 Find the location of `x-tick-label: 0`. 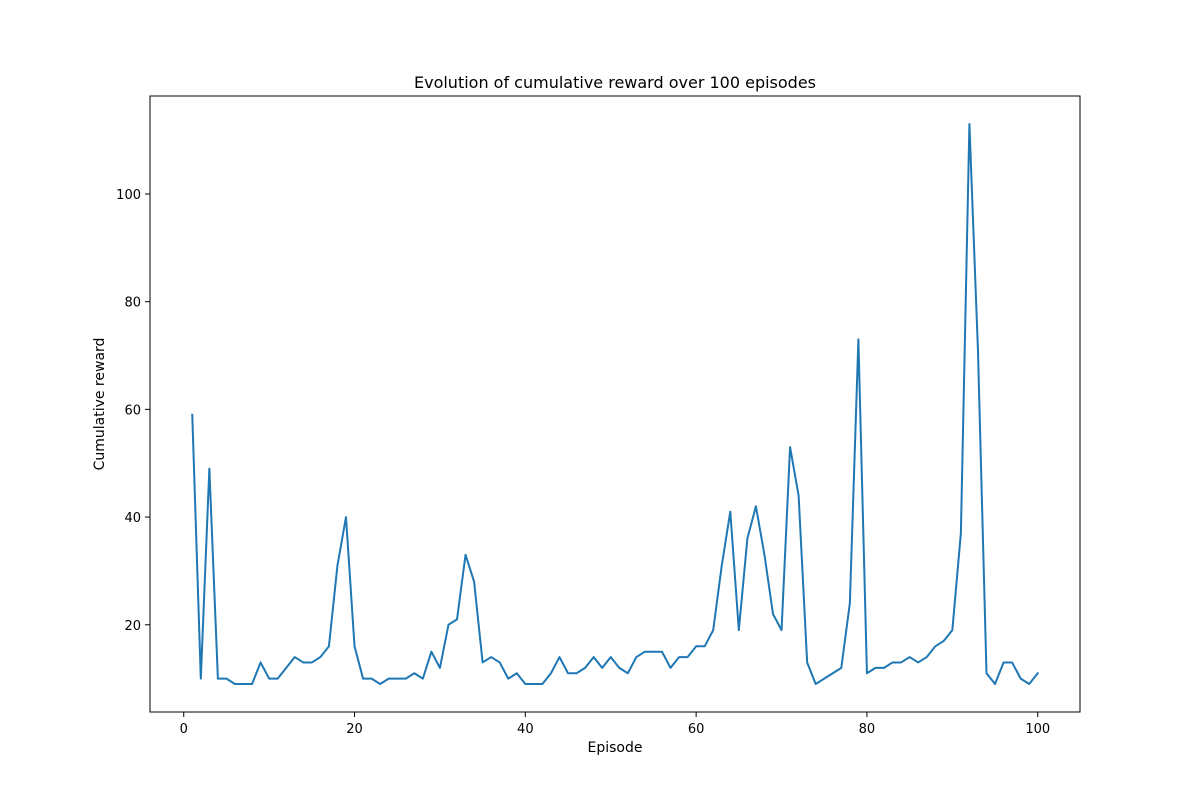

x-tick-label: 0 is located at coordinates (184, 729).